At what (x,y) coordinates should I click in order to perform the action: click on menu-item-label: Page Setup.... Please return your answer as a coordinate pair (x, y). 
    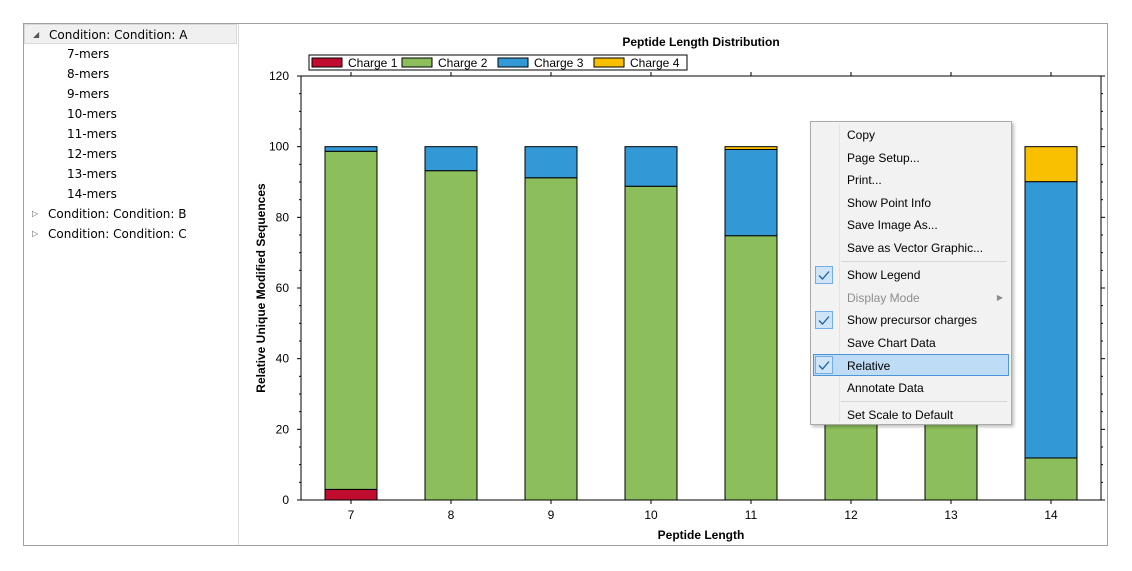
    Looking at the image, I should click on (883, 157).